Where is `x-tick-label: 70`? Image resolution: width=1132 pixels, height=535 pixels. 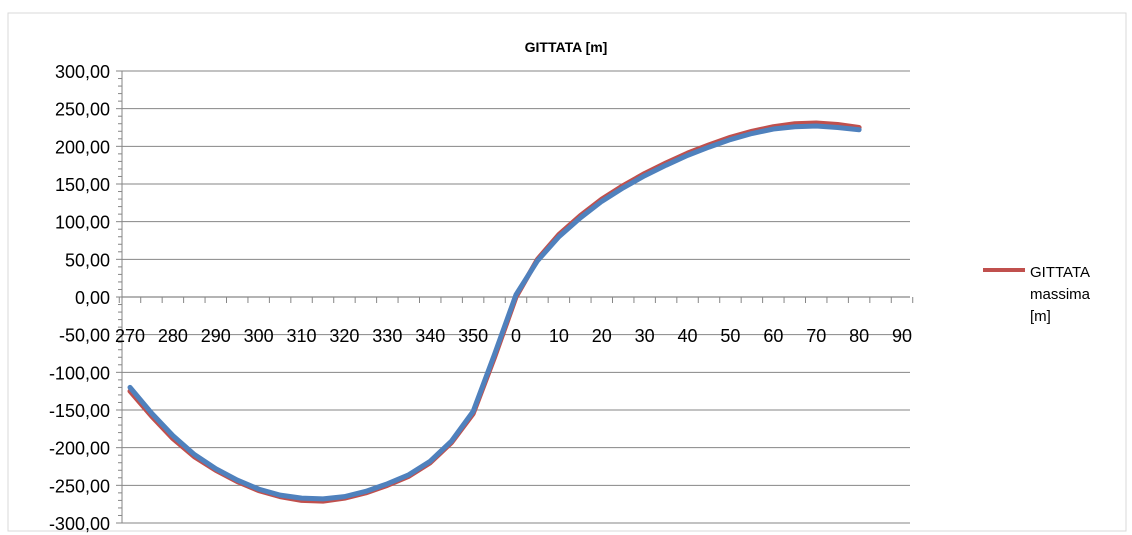
x-tick-label: 70 is located at coordinates (816, 336).